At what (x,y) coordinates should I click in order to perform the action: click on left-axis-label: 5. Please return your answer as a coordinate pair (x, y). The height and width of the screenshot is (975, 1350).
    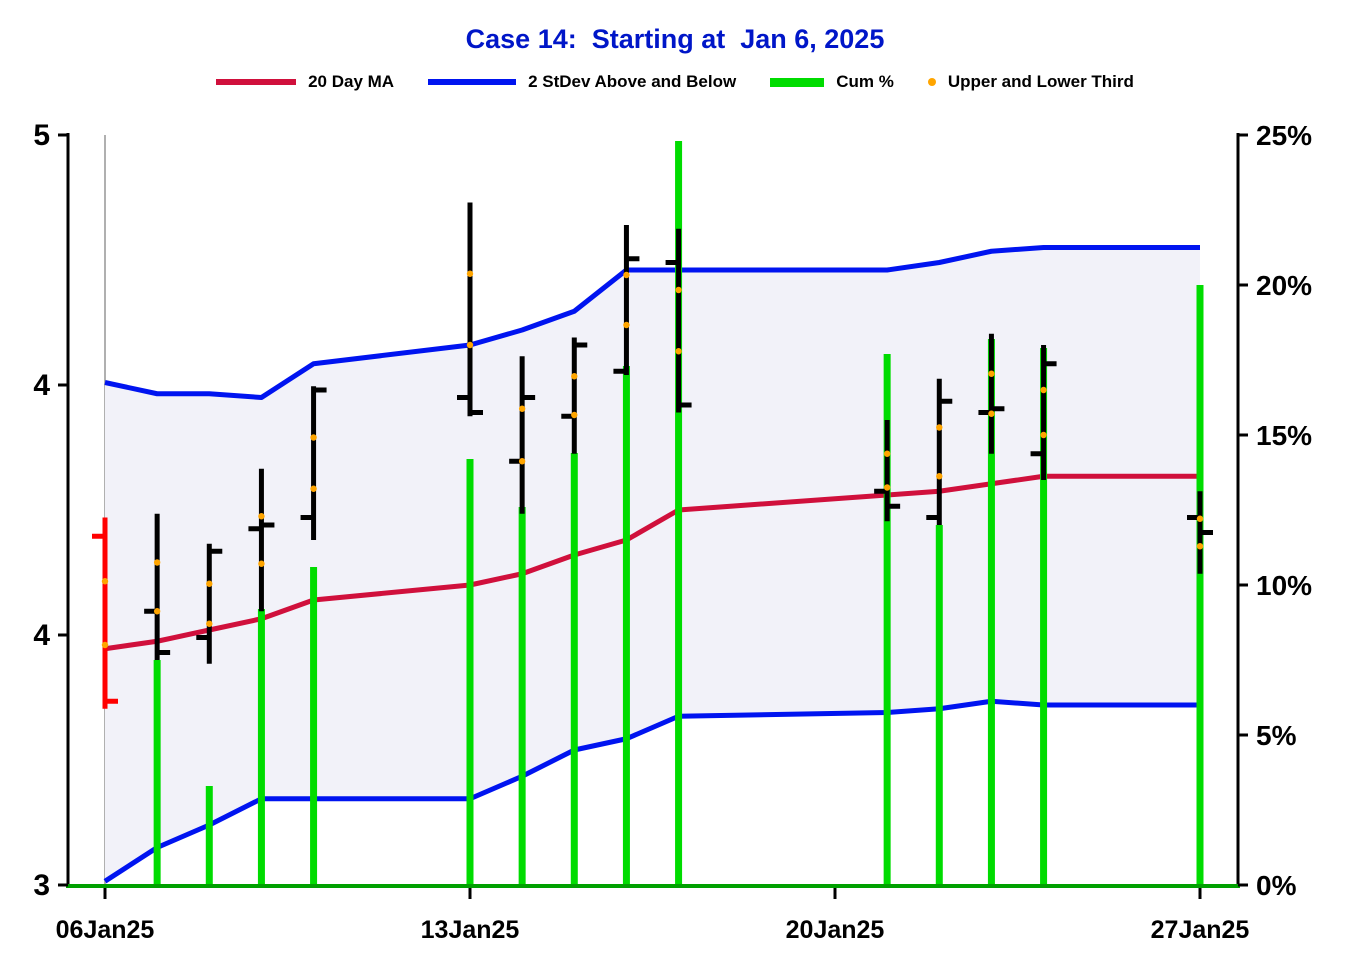
    Looking at the image, I should click on (41, 135).